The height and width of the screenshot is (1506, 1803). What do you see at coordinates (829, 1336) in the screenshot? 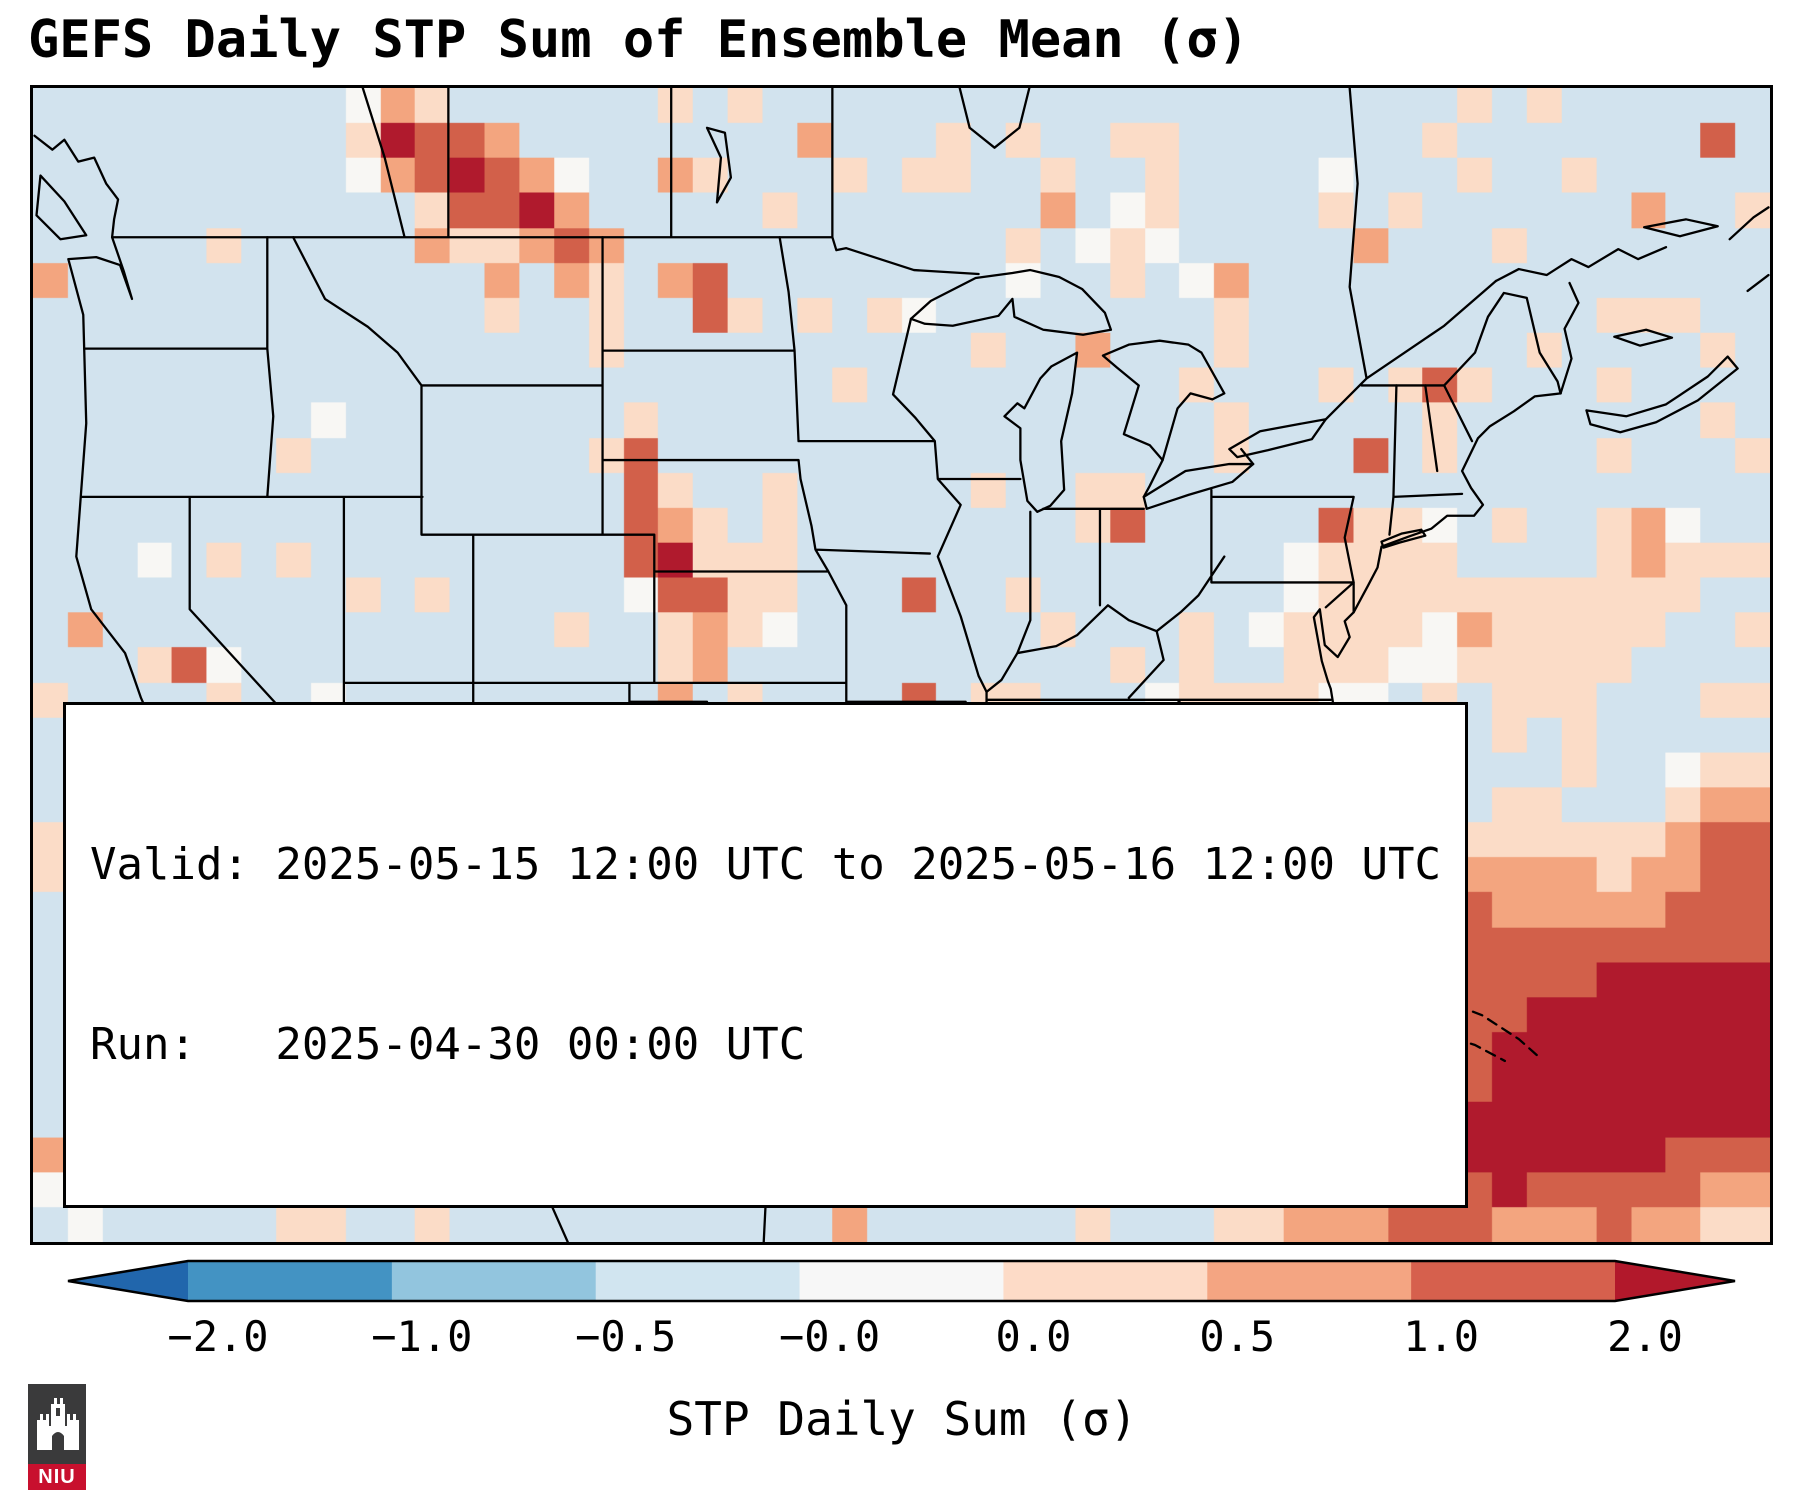
I see `colorbar-tick-label: −0.0` at bounding box center [829, 1336].